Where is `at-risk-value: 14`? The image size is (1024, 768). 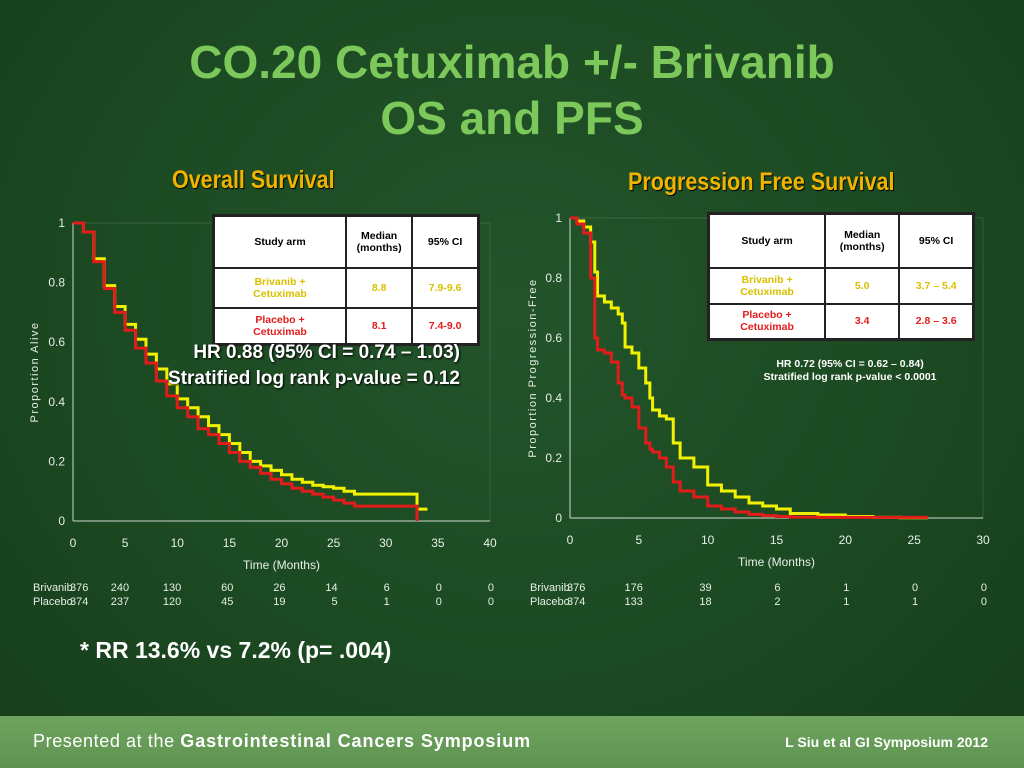 at-risk-value: 14 is located at coordinates (331, 588).